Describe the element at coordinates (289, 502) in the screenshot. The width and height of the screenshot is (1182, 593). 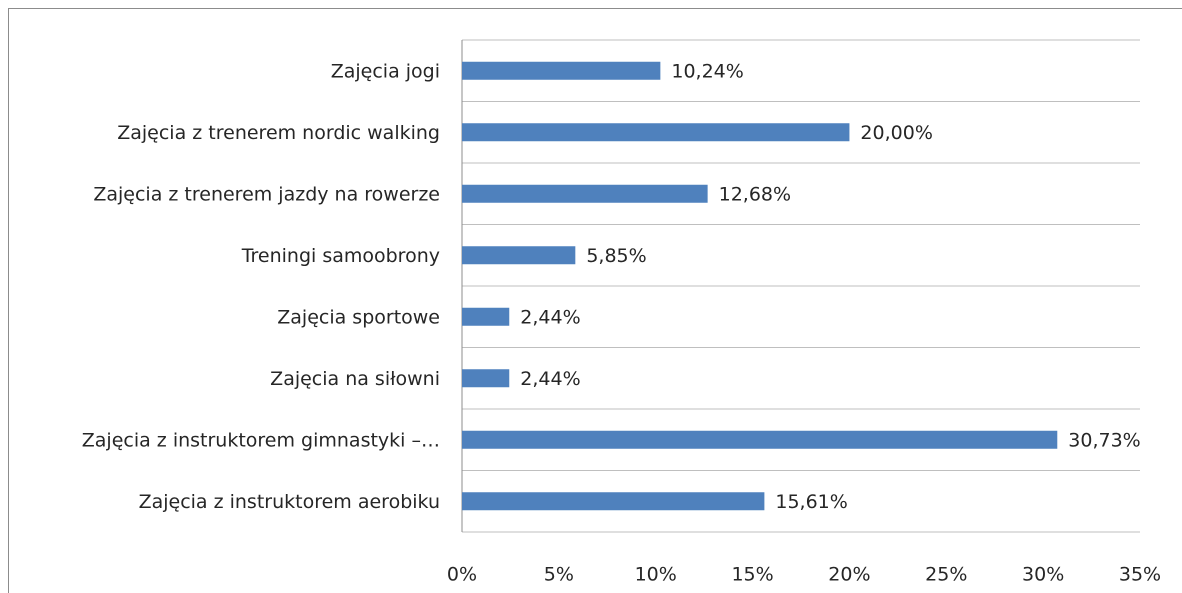
I see `category-label: Zajęcia z instruktorem aerobiku` at that location.